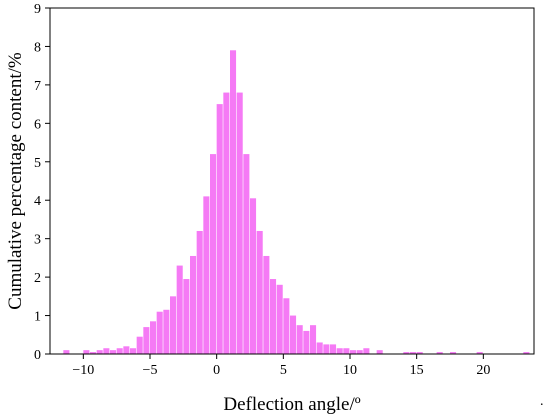 This screenshot has height=420, width=550. Describe the element at coordinates (15, 181) in the screenshot. I see `y-axis-title: Cumulative percentage content/%` at that location.